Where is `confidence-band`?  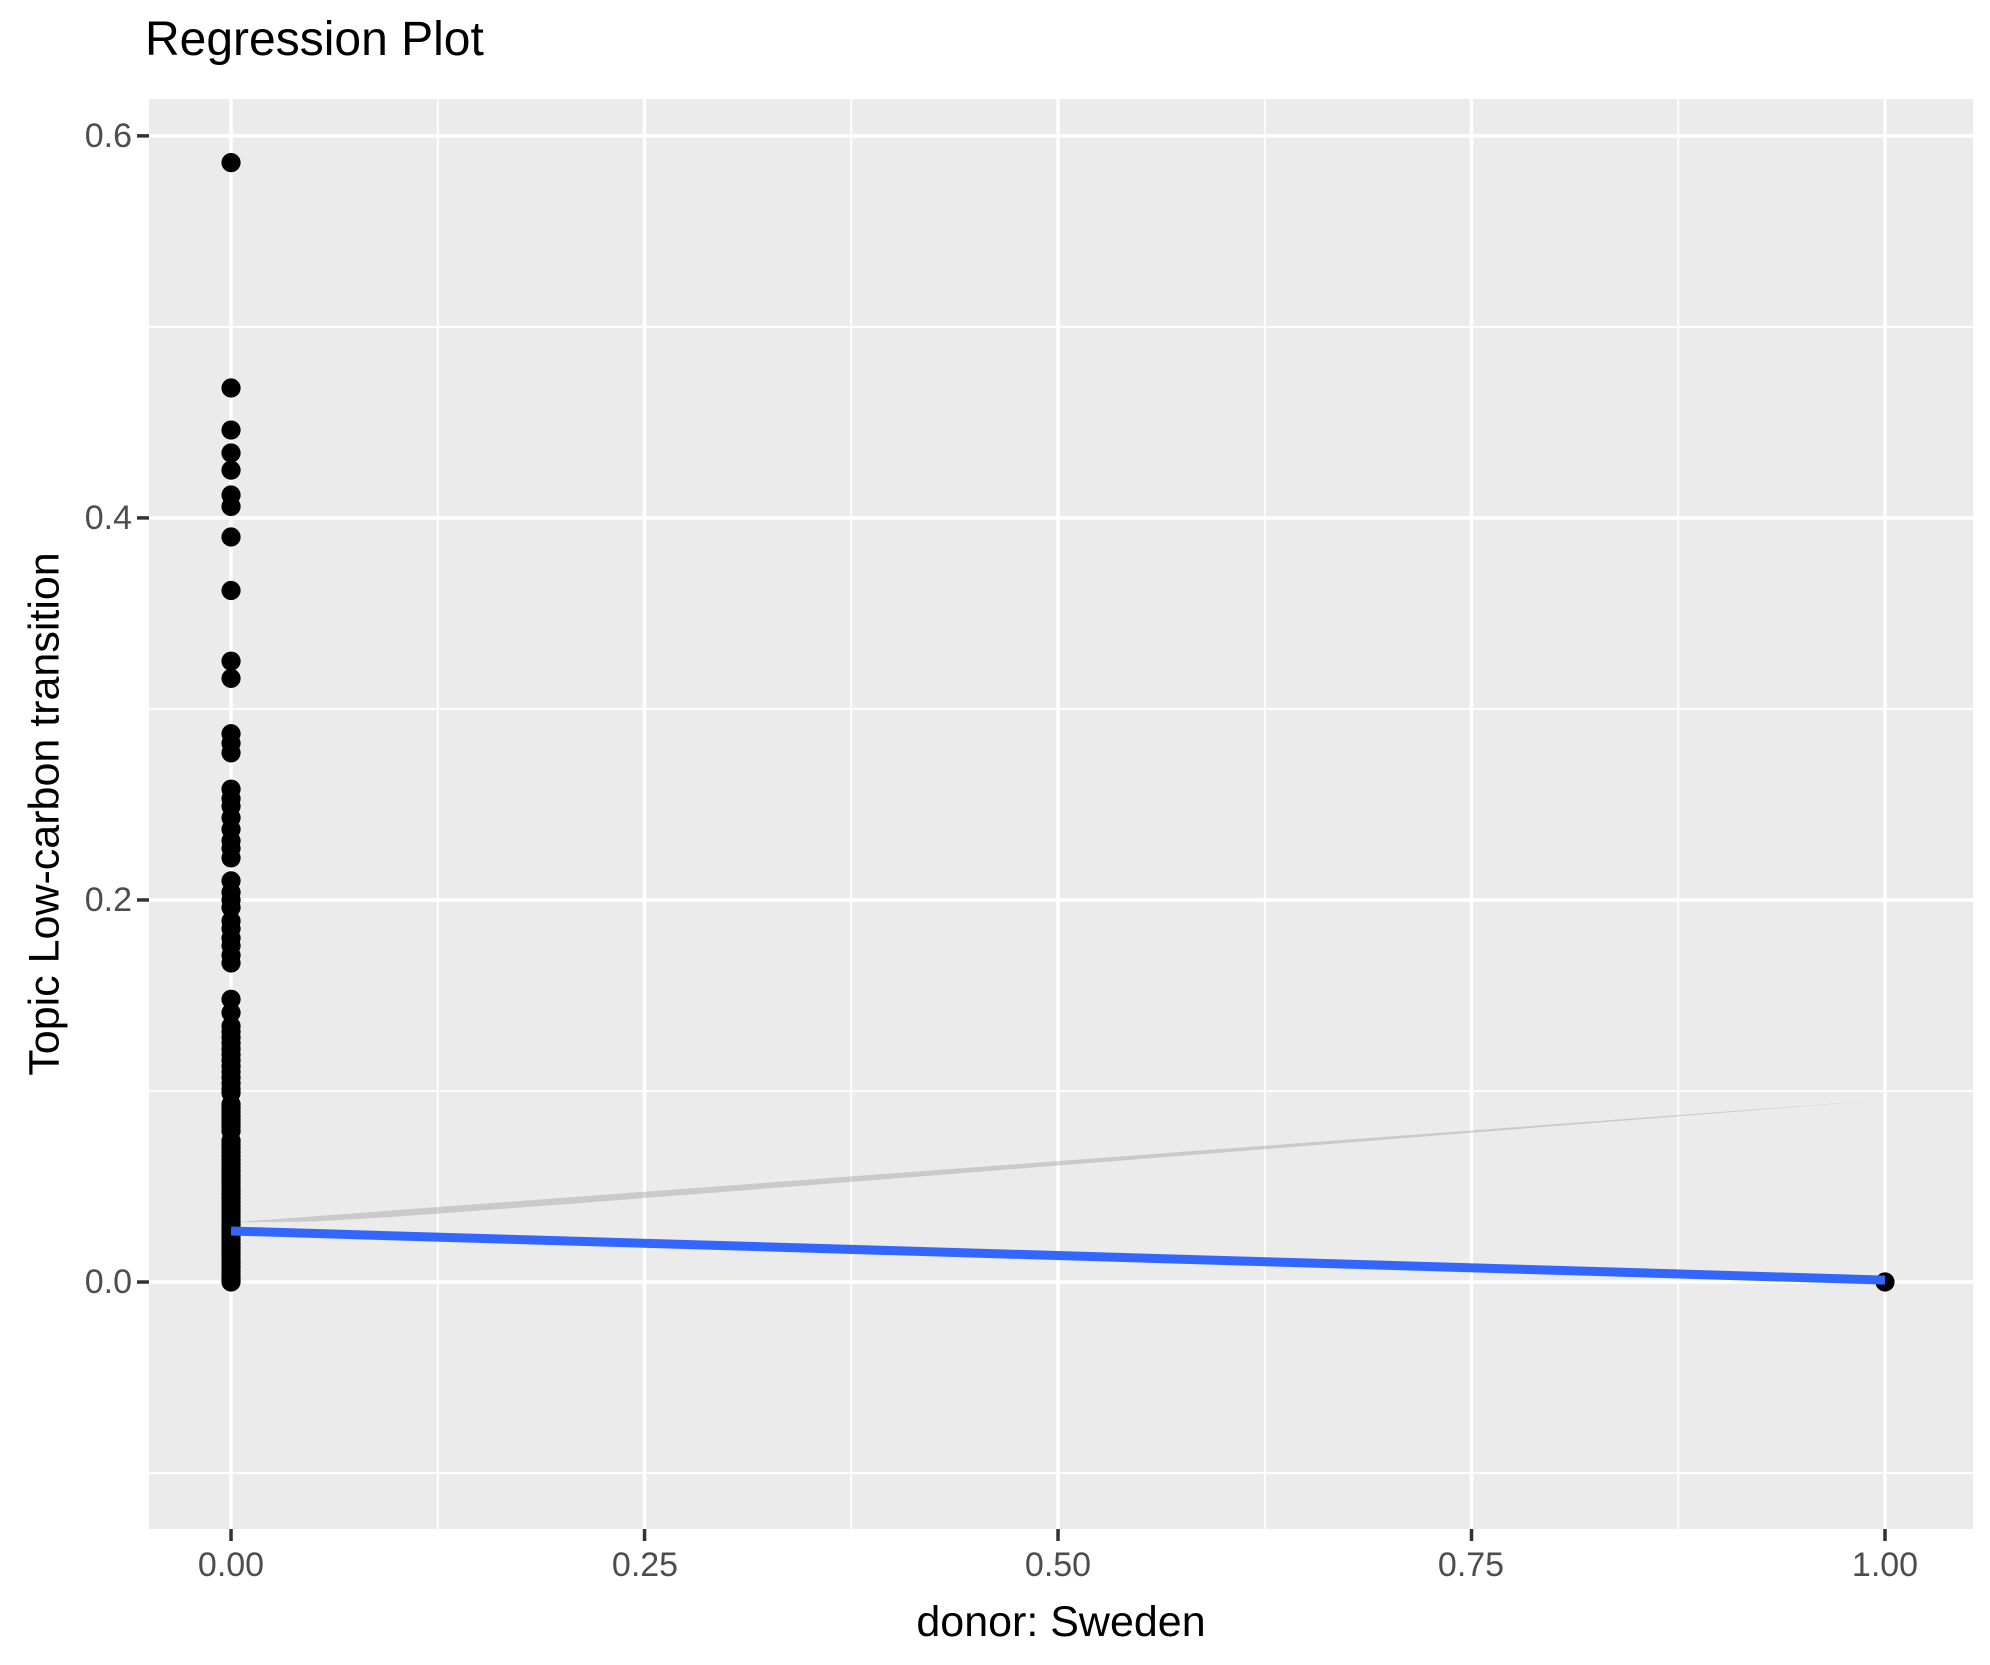 confidence-band is located at coordinates (1058, 1161).